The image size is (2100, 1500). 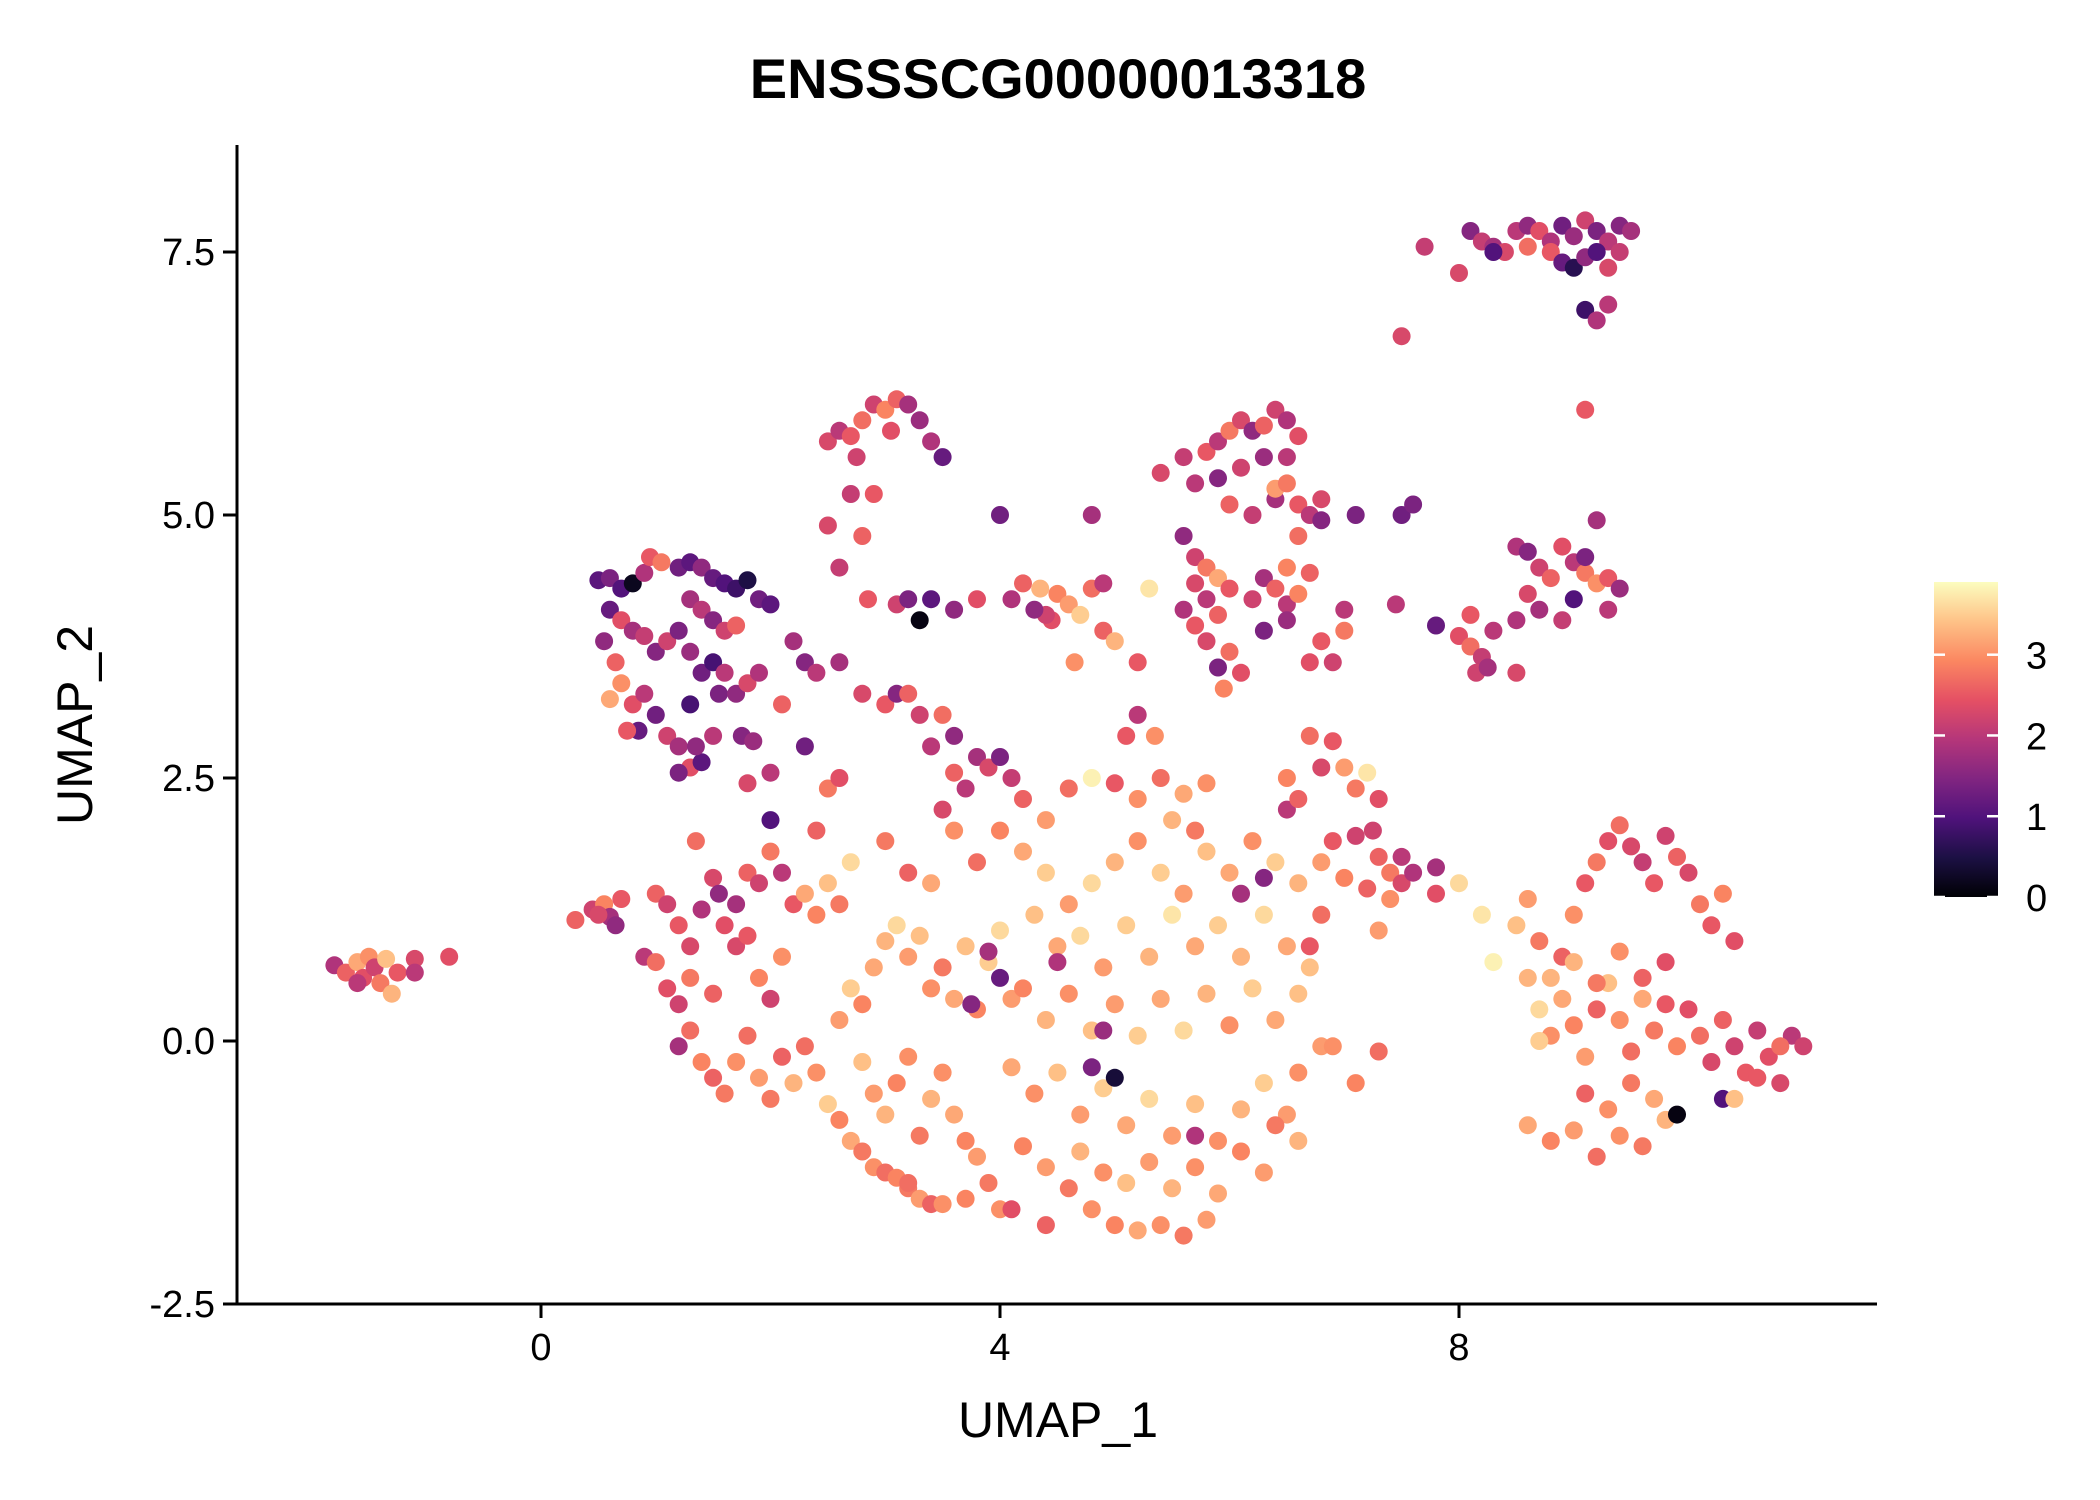 I want to click on colorbar-ticks: 0 1 2 3, so click(x=1990, y=778).